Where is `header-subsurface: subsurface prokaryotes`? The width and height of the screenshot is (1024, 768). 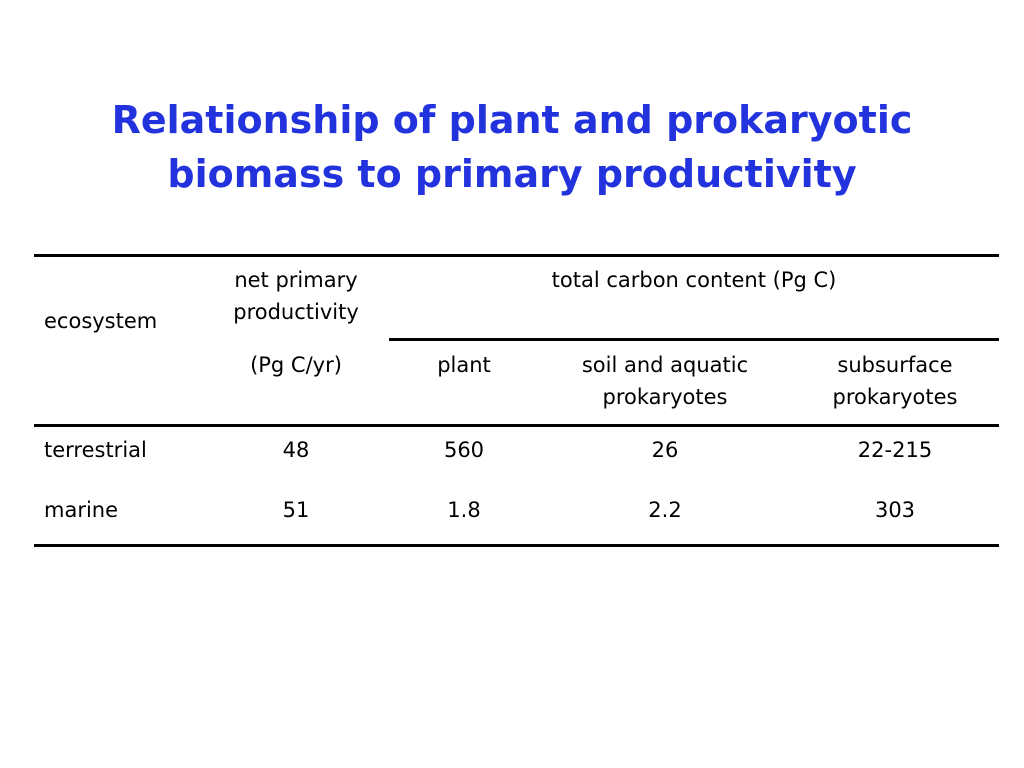 header-subsurface: subsurface prokaryotes is located at coordinates (895, 381).